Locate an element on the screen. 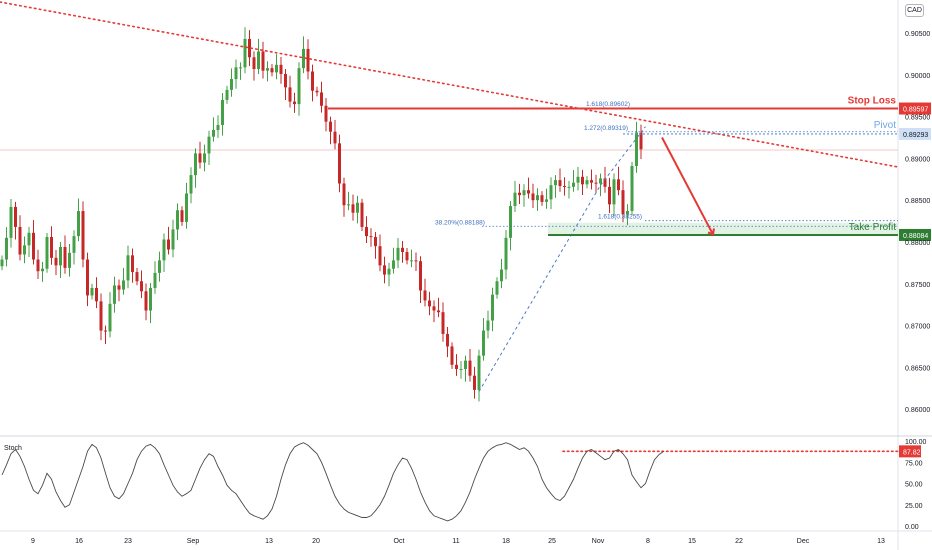  time-tick-label: 13 is located at coordinates (269, 541).